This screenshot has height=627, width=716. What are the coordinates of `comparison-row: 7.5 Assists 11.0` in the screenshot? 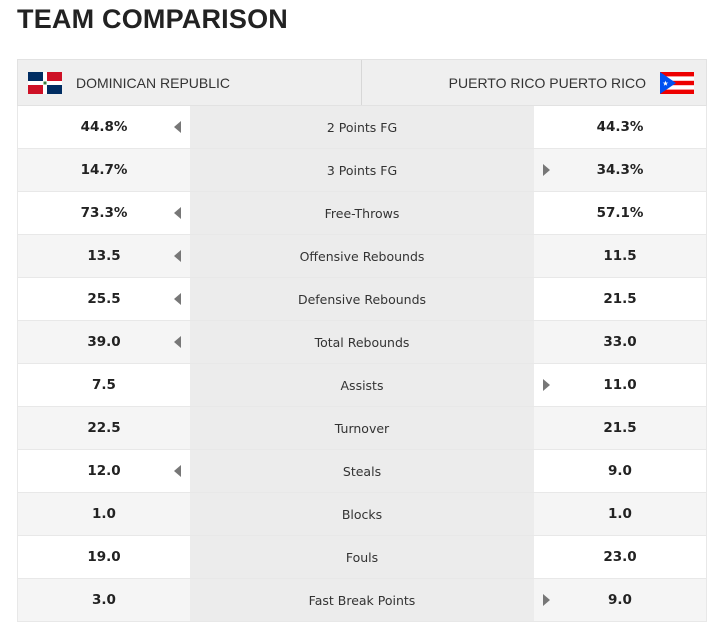 It's located at (362, 385).